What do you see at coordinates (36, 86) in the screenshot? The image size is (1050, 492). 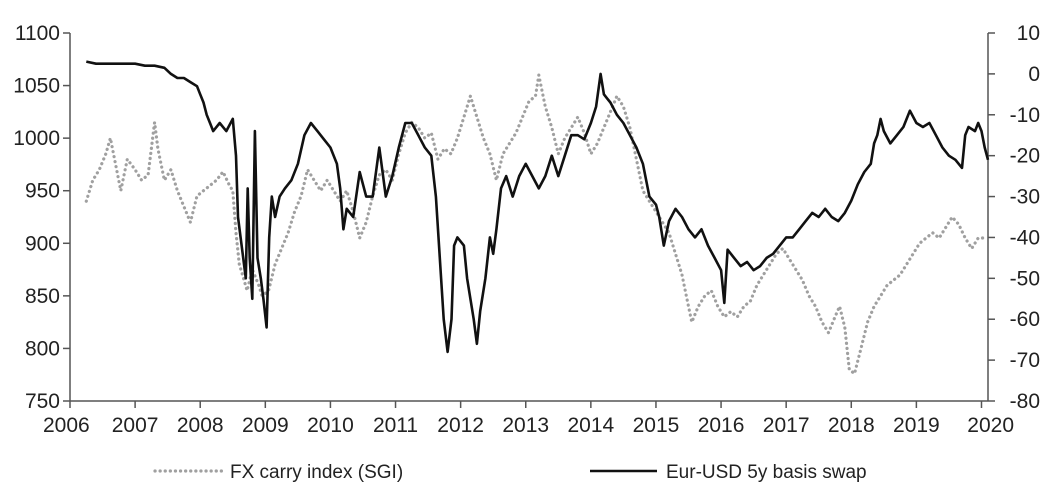 I see `left-tick-label: 1050` at bounding box center [36, 86].